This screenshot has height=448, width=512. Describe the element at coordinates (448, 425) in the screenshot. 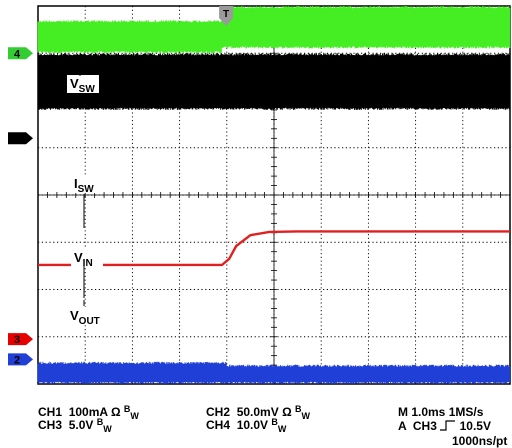

I see `rising-edge-icon` at that location.